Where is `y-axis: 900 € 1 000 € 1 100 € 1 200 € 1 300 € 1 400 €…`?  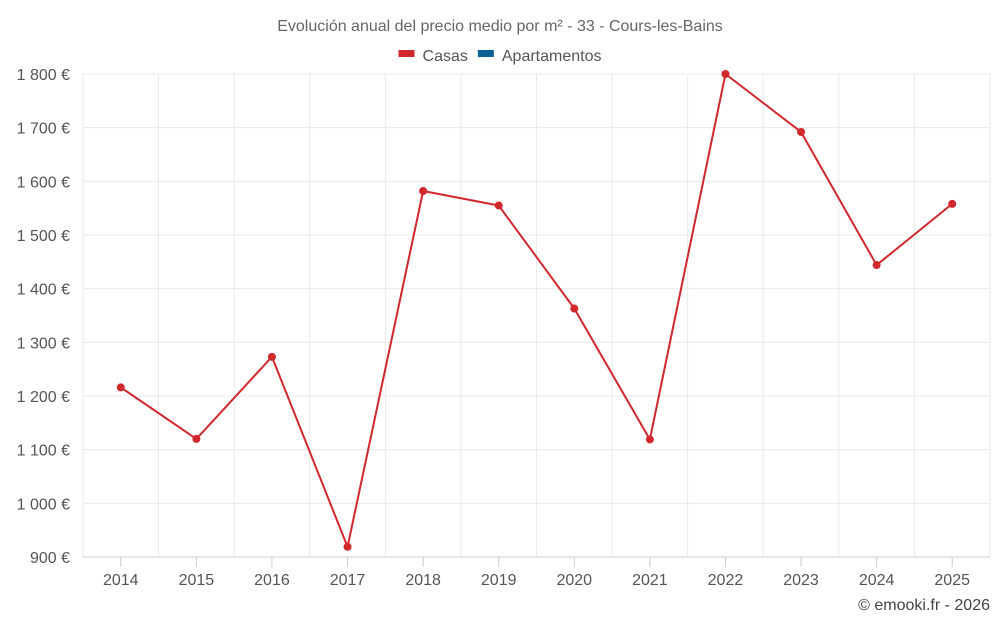
y-axis: 900 € 1 000 € 1 100 € 1 200 € 1 300 € 1 400 €… is located at coordinates (43, 317).